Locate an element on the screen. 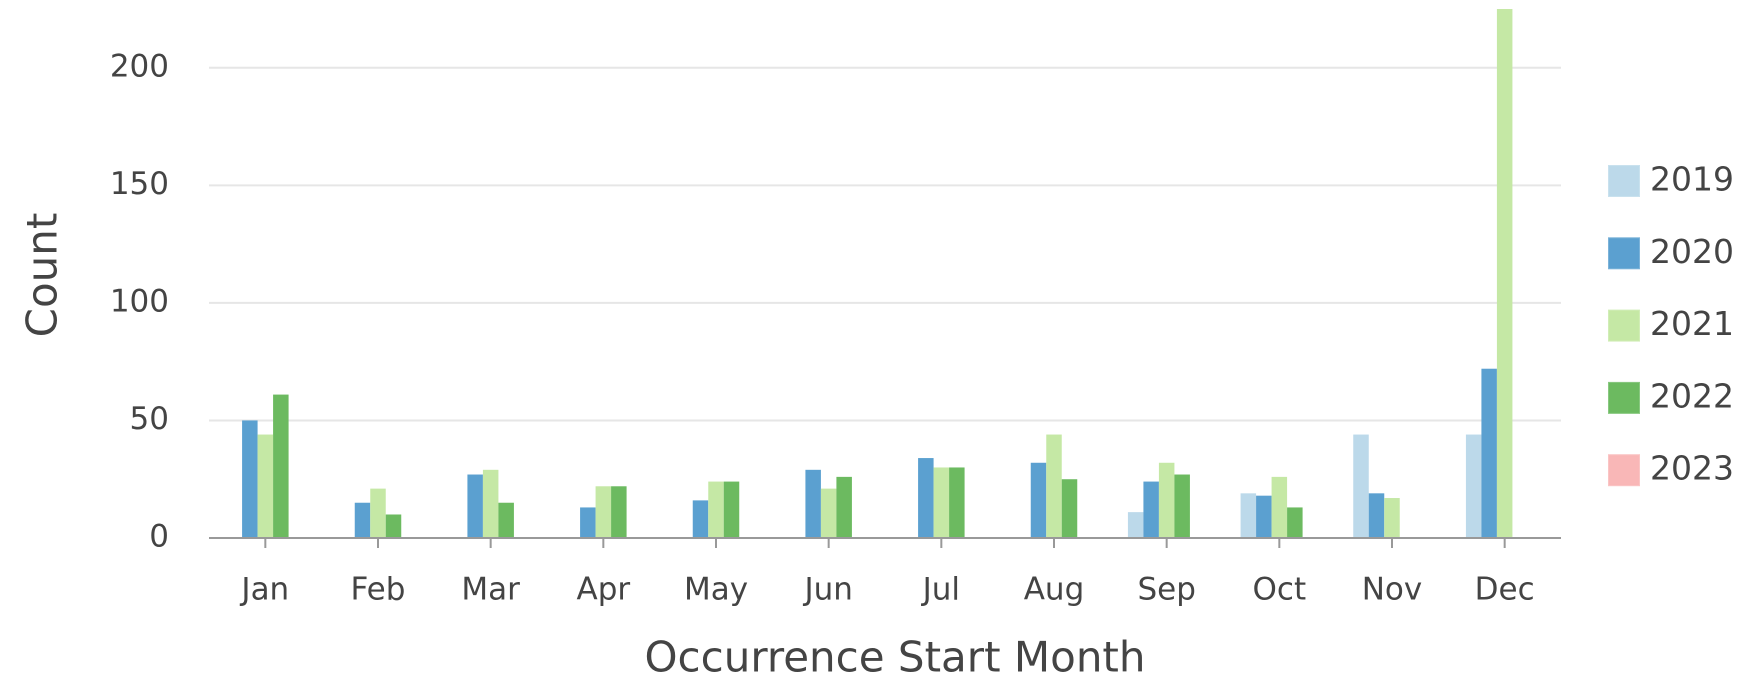  y-tick-label: 150 is located at coordinates (139, 184).